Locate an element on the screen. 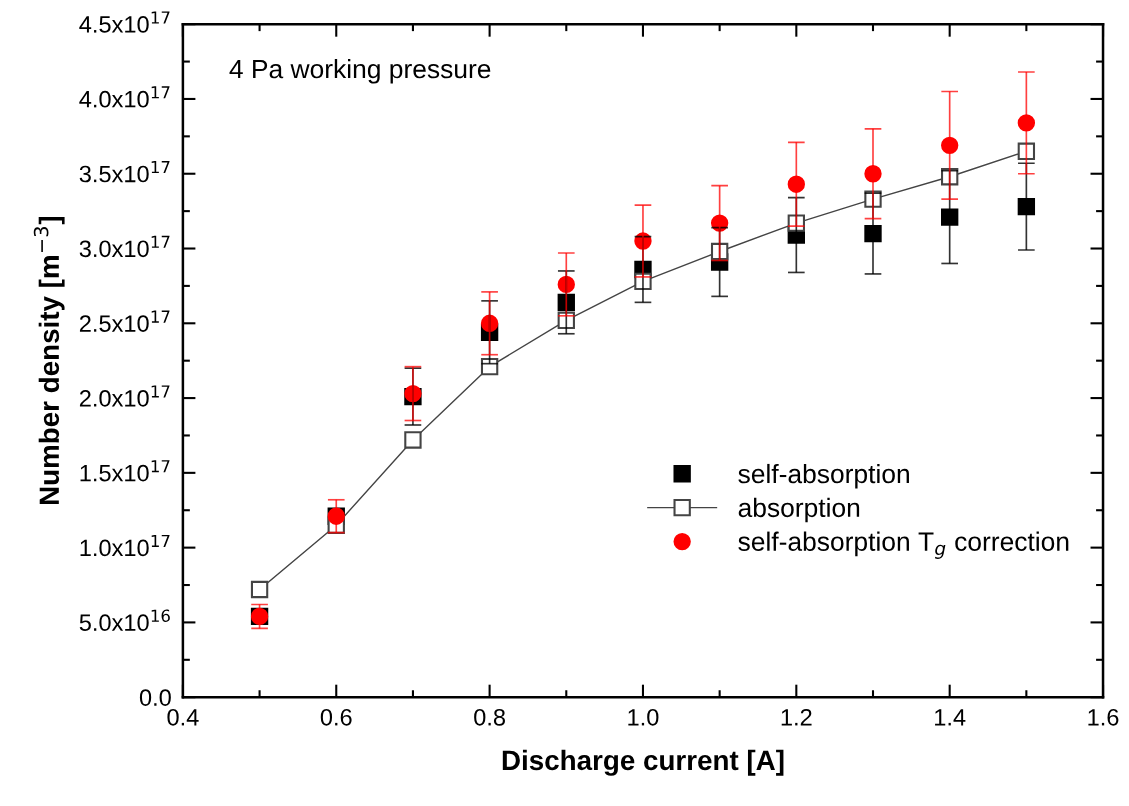  x-tick-label: 0.8 is located at coordinates (489, 717).